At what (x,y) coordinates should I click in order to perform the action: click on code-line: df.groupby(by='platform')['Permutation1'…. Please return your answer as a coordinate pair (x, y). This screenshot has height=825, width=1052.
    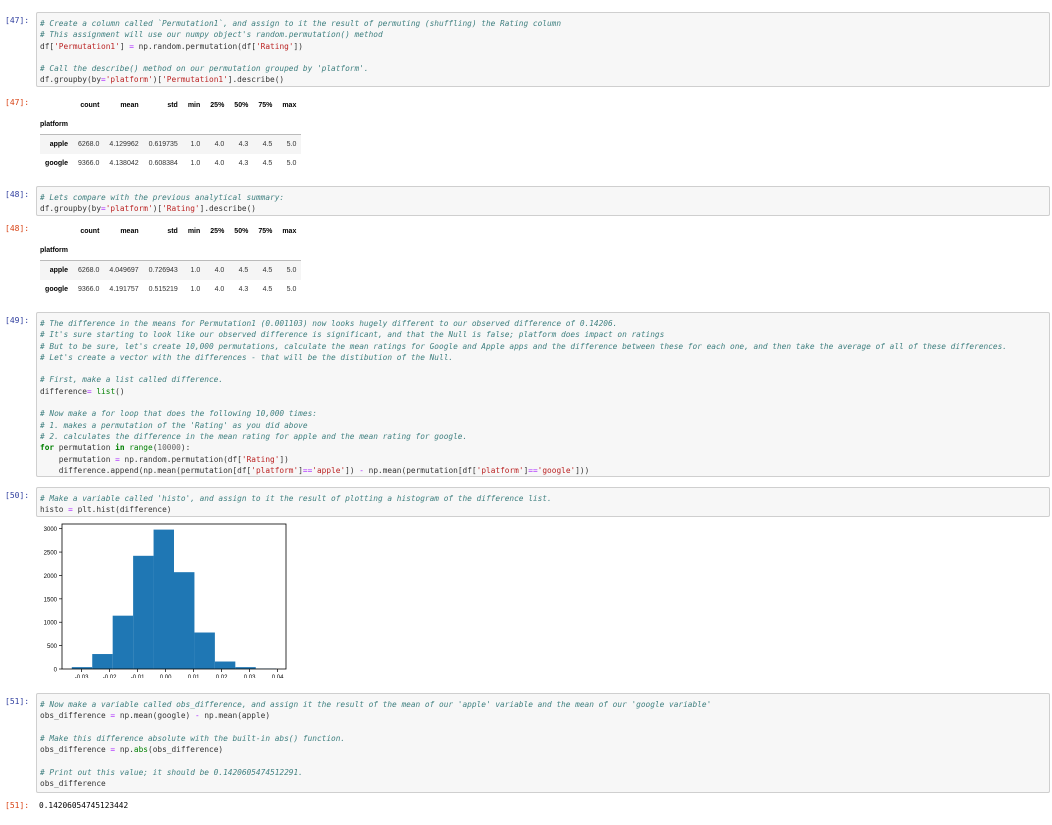
    Looking at the image, I should click on (162, 80).